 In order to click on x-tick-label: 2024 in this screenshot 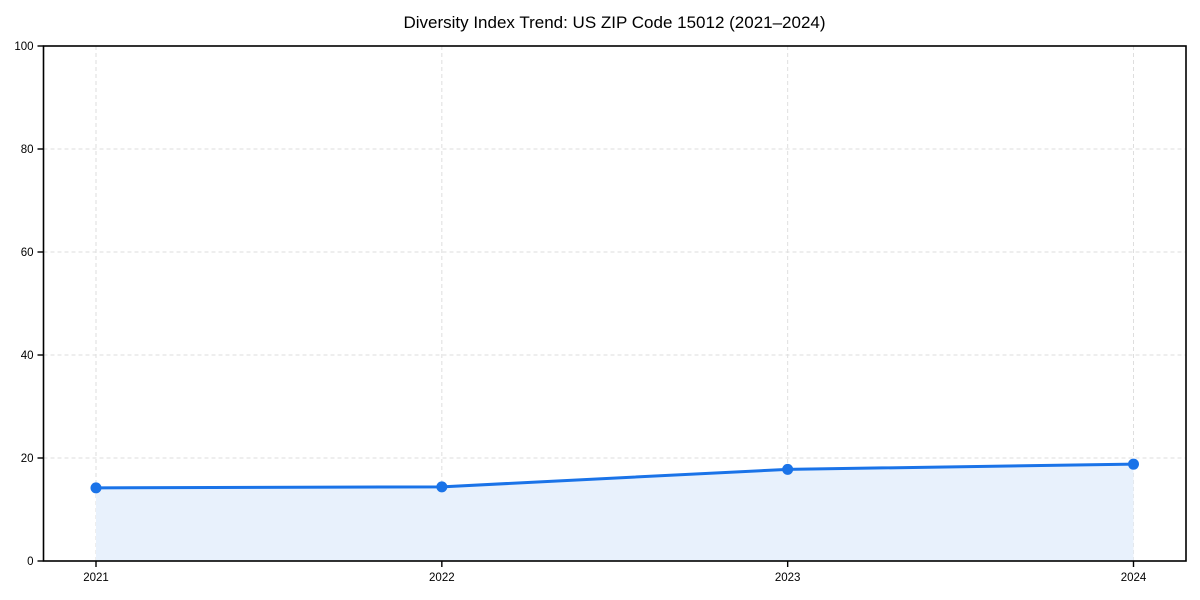, I will do `click(1134, 578)`.